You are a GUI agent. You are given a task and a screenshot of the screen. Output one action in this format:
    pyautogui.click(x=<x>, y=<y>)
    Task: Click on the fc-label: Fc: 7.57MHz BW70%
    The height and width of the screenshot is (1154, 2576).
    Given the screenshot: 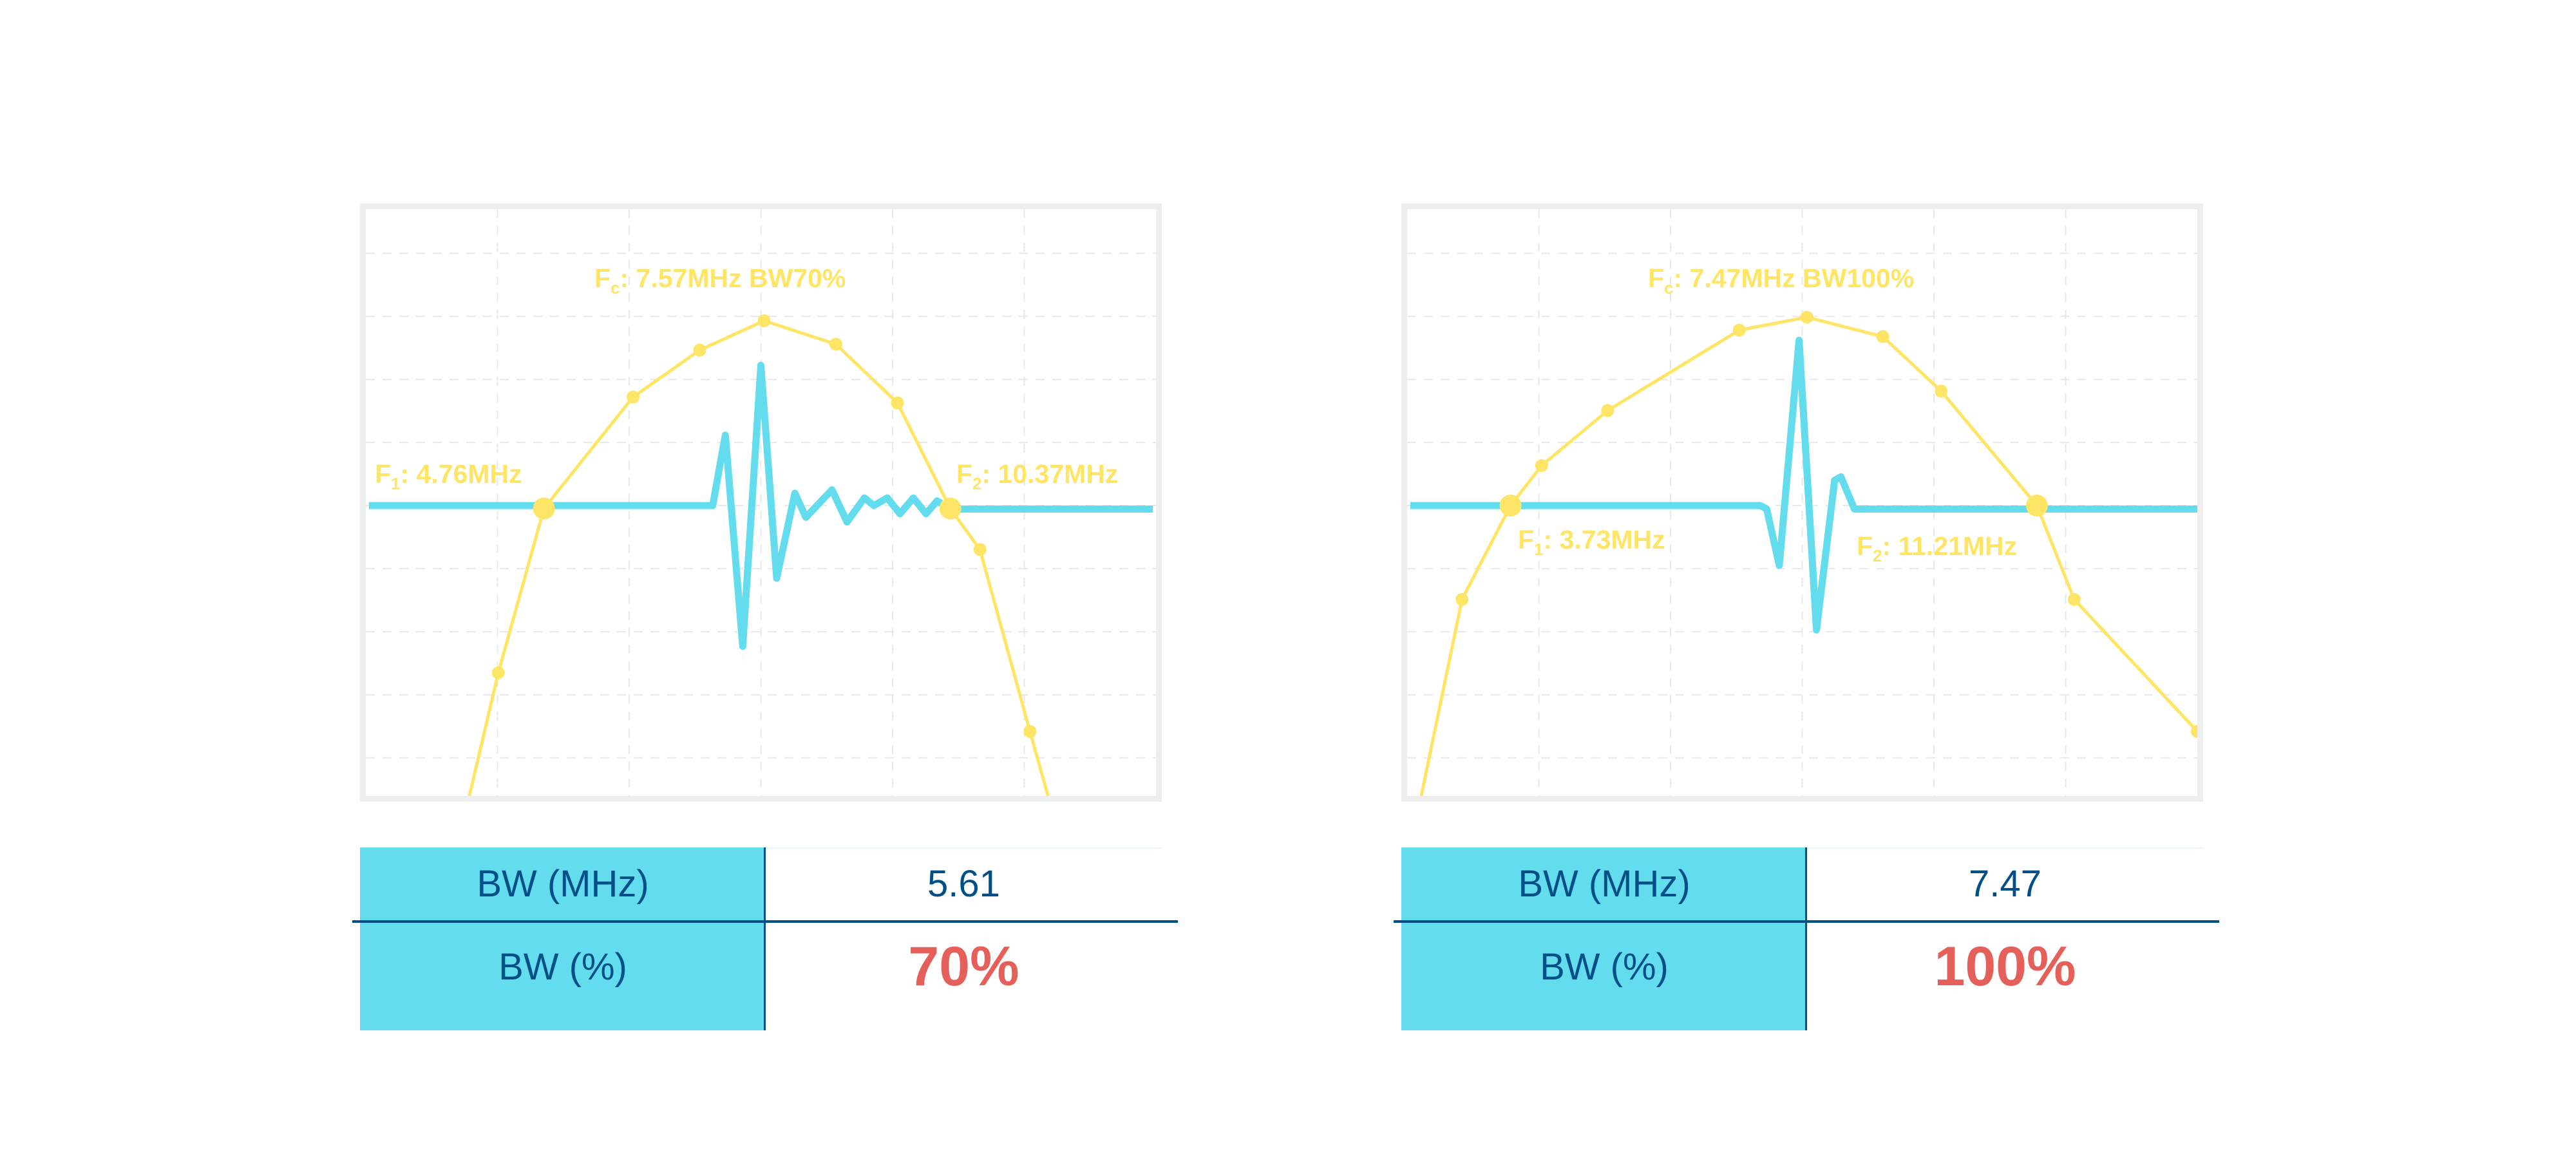 What is the action you would take?
    pyautogui.click(x=720, y=280)
    